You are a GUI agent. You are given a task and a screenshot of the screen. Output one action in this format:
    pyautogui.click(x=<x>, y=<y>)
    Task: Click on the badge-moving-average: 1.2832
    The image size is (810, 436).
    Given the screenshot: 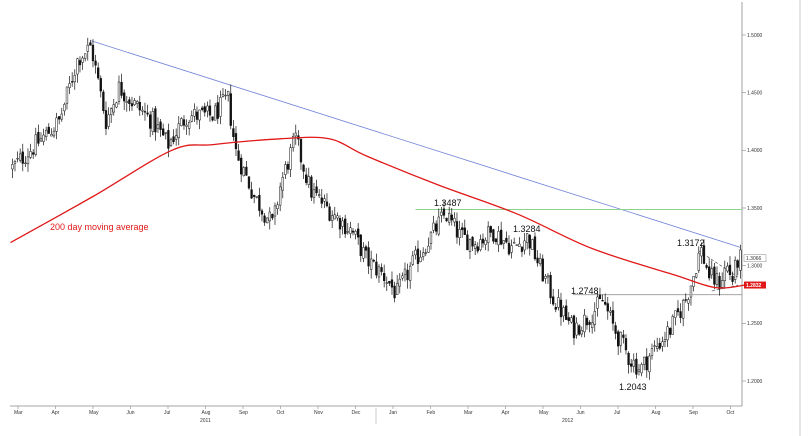 What is the action you would take?
    pyautogui.click(x=755, y=285)
    